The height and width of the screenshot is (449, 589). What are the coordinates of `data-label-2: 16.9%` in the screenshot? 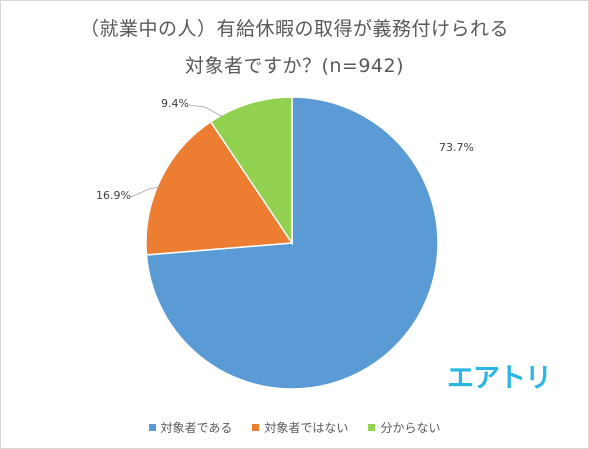 It's located at (113, 195).